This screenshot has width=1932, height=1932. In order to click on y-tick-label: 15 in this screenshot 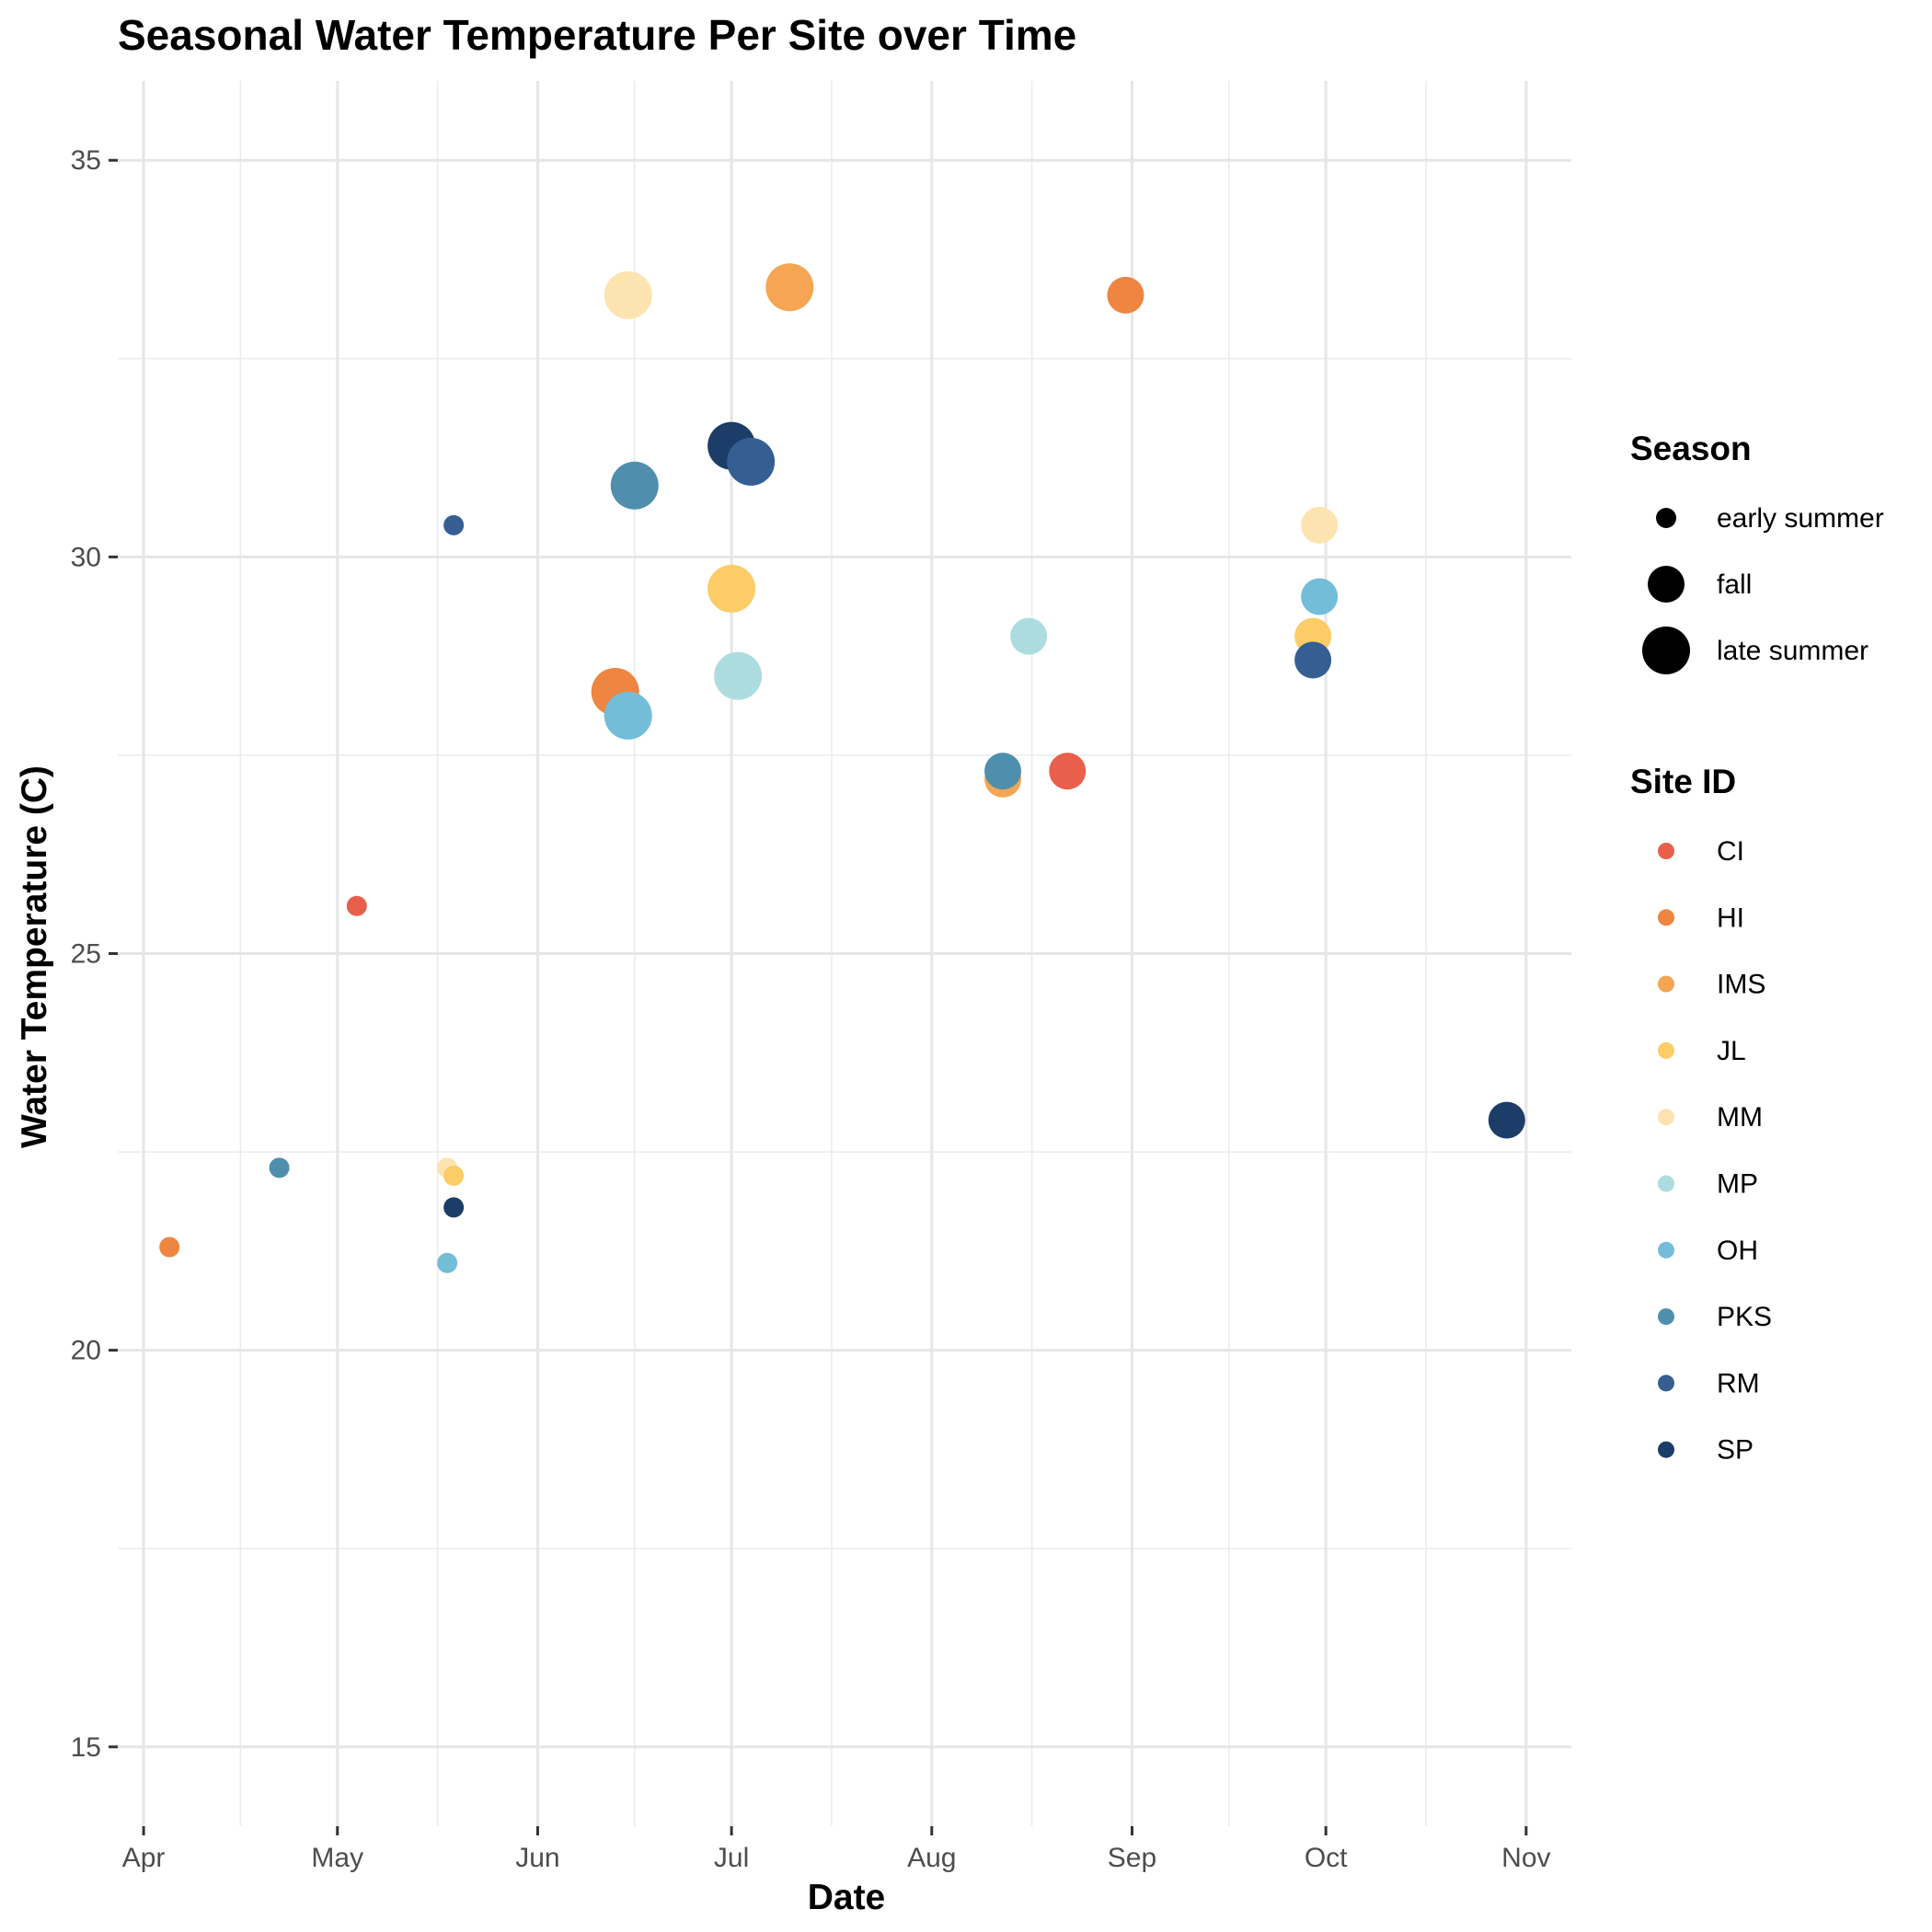, I will do `click(86, 1747)`.